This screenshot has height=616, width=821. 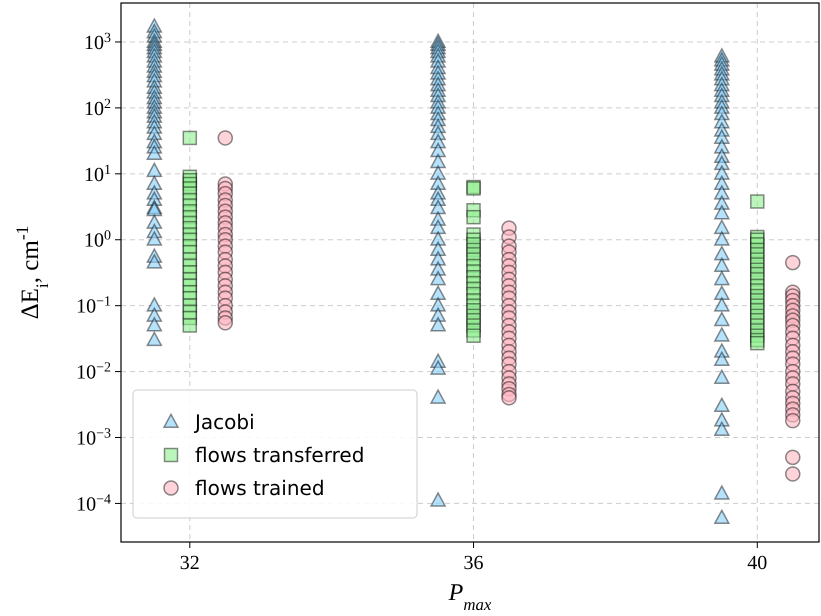 I want to click on x-tick-label: 32, so click(x=190, y=563).